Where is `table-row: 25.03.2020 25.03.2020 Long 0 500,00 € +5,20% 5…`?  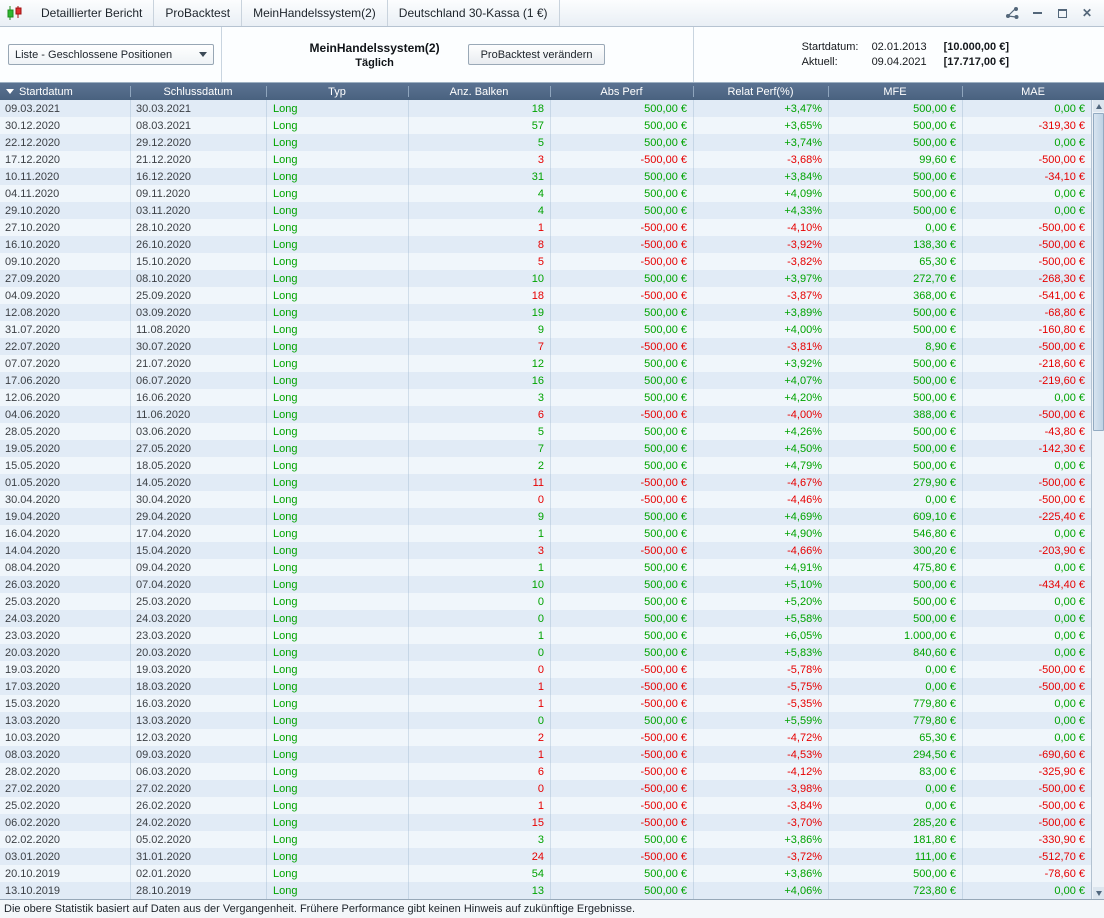
table-row: 25.03.2020 25.03.2020 Long 0 500,00 € +5,20% 5… is located at coordinates (545, 601).